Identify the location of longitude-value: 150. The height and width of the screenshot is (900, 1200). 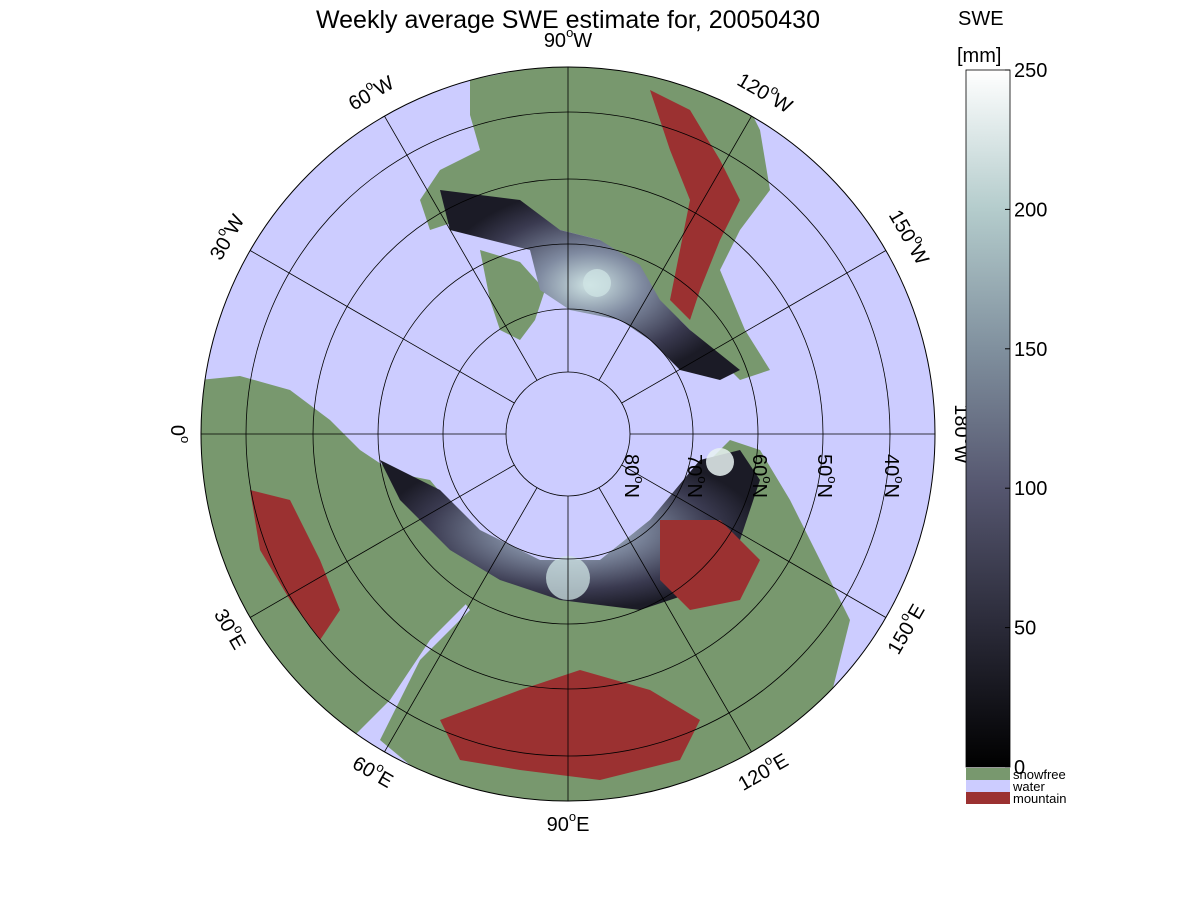
(902, 639).